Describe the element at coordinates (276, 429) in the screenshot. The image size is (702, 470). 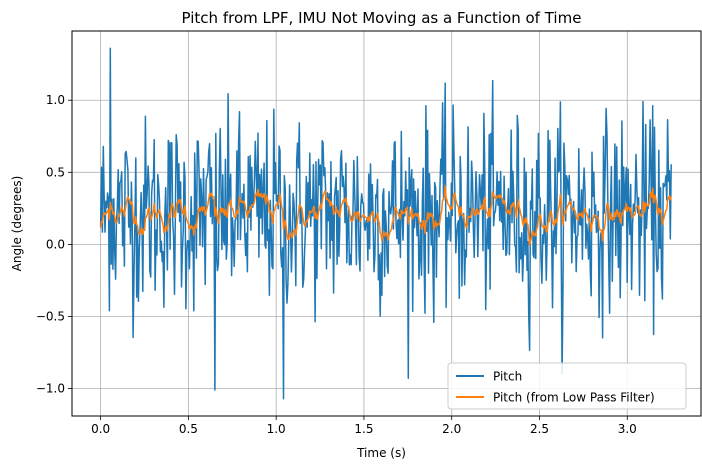
I see `x-tick-label: 1.0` at that location.